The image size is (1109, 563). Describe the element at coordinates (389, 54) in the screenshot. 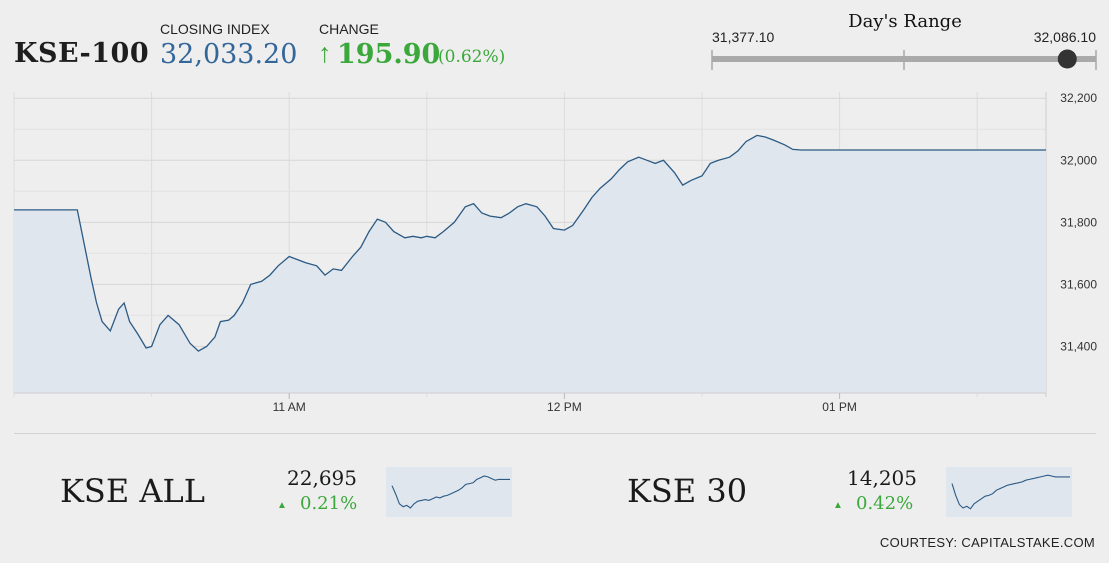

I see `change-value: 195.90` at that location.